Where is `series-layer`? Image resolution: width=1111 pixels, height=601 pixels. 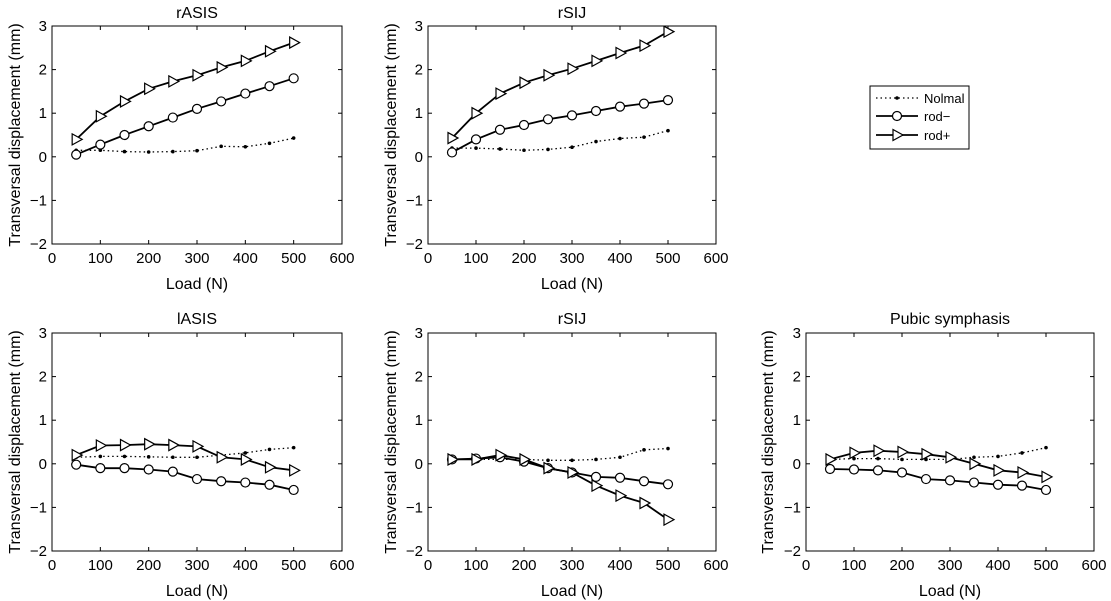 series-layer is located at coordinates (939, 470).